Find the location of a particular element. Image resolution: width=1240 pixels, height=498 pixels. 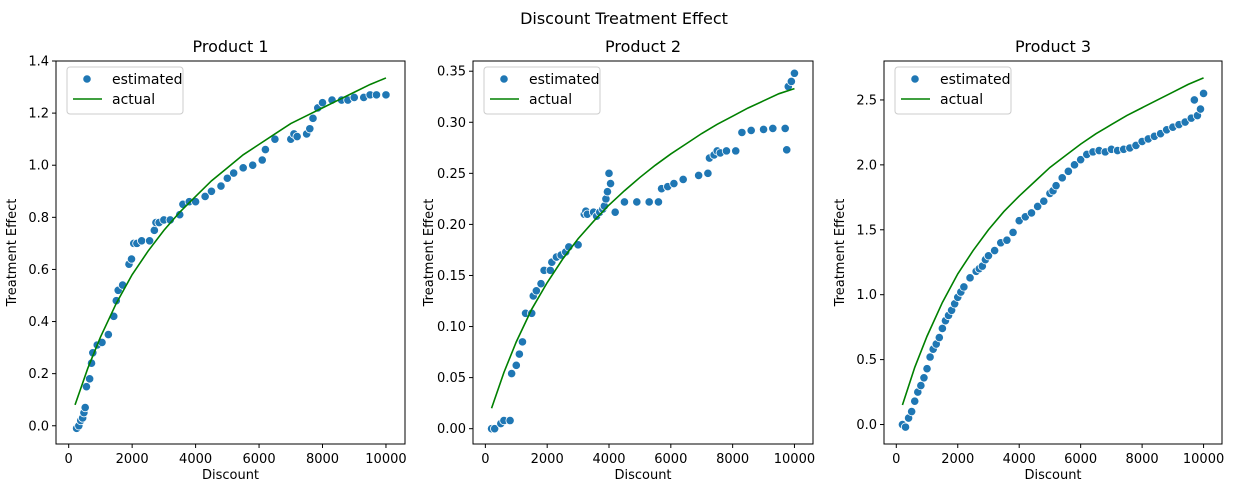

y-tick-label: 0.10 is located at coordinates (451, 327).